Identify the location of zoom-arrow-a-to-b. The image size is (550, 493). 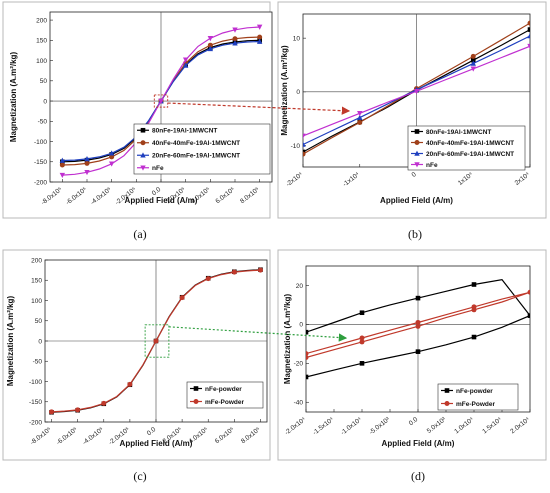
(259, 108).